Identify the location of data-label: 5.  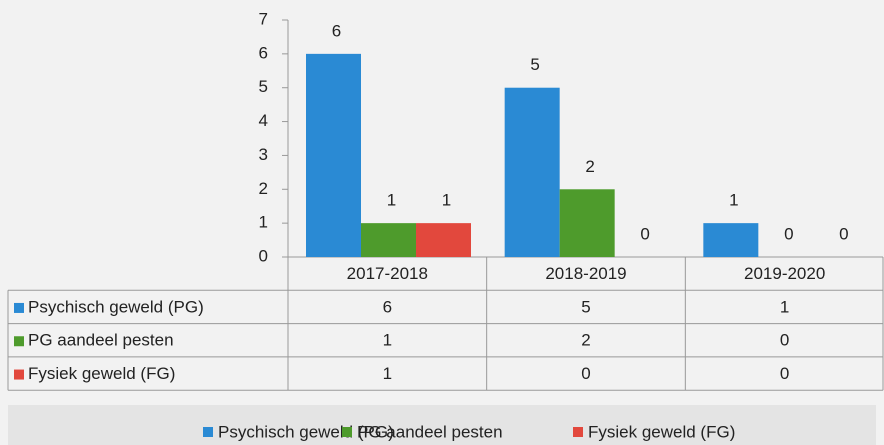
(534, 64).